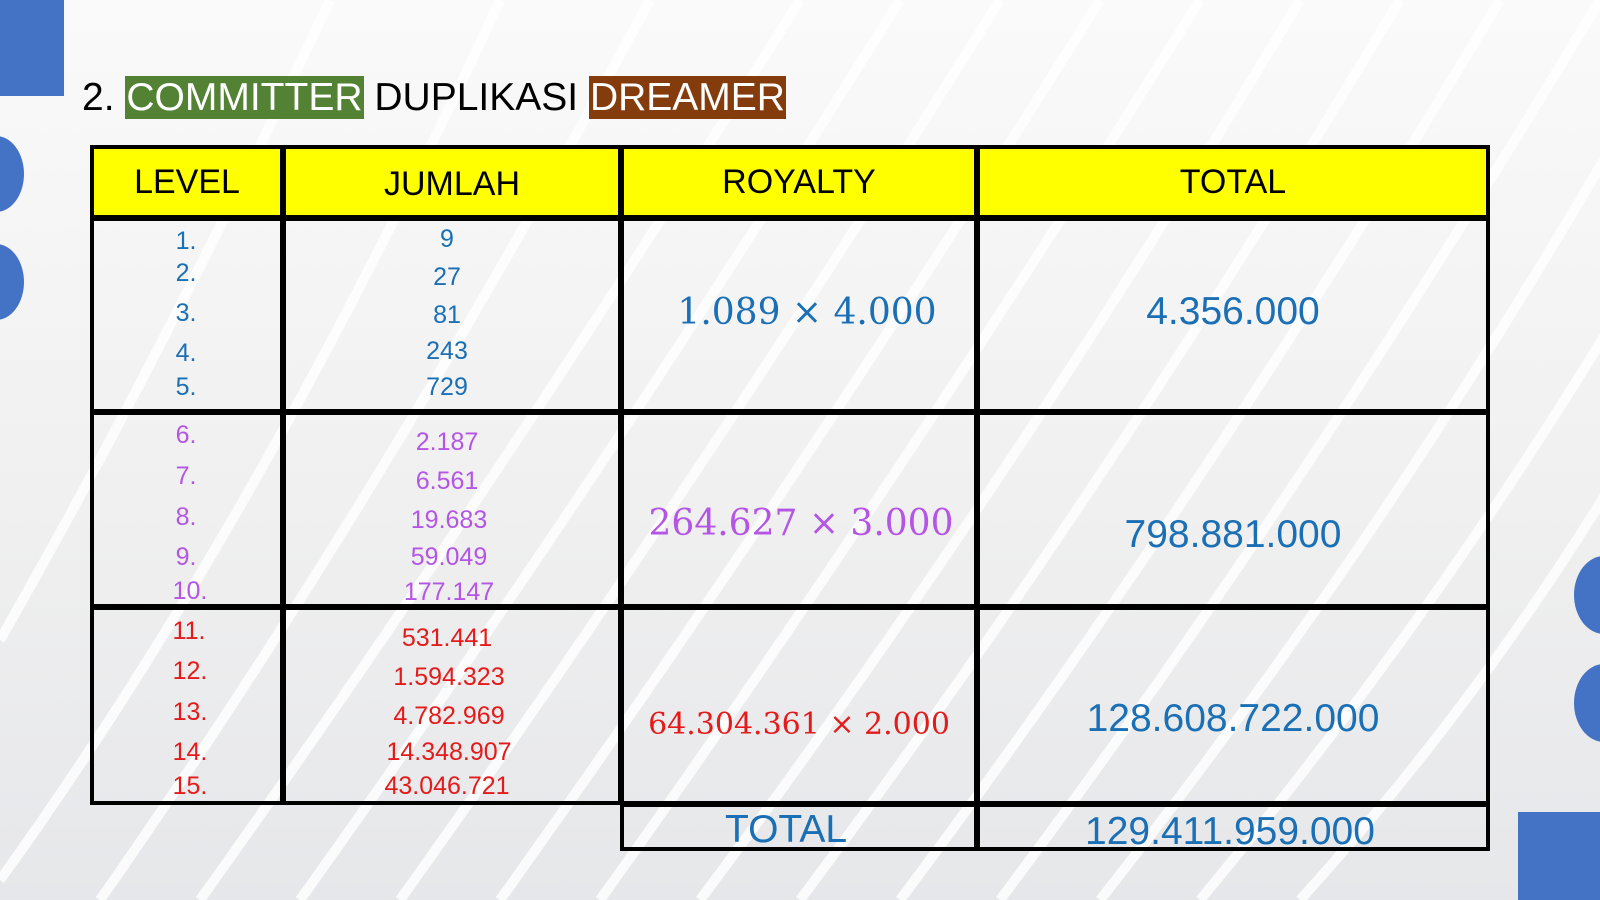 This screenshot has width=1600, height=900. I want to click on level-label: 10., so click(190, 591).